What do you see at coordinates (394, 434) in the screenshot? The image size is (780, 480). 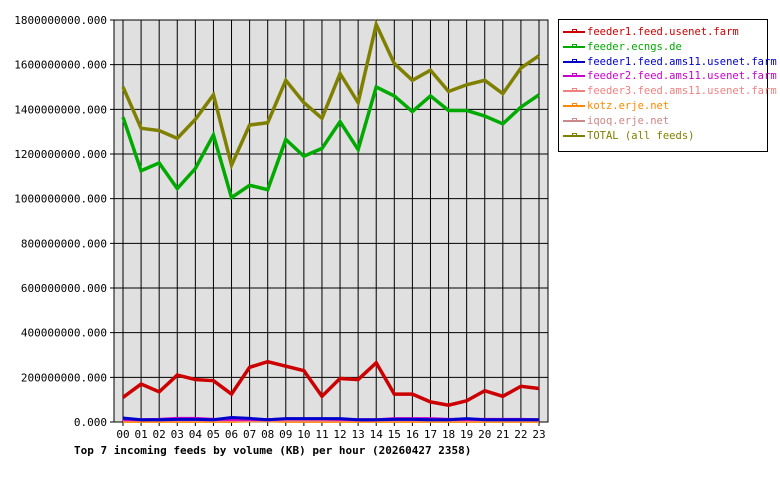 I see `x-tick-label: 15` at bounding box center [394, 434].